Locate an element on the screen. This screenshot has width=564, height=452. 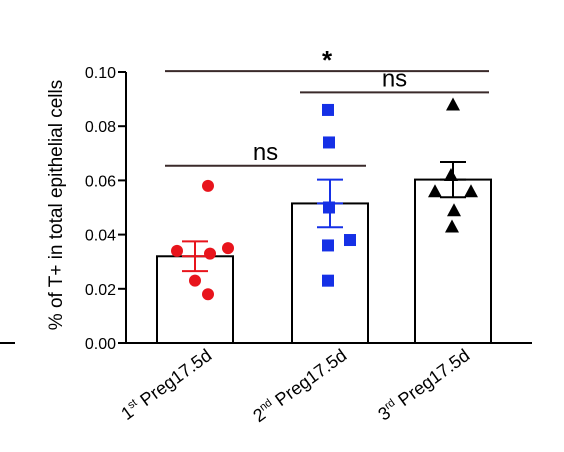
y-tick-label: 0.08 is located at coordinates (100, 127).